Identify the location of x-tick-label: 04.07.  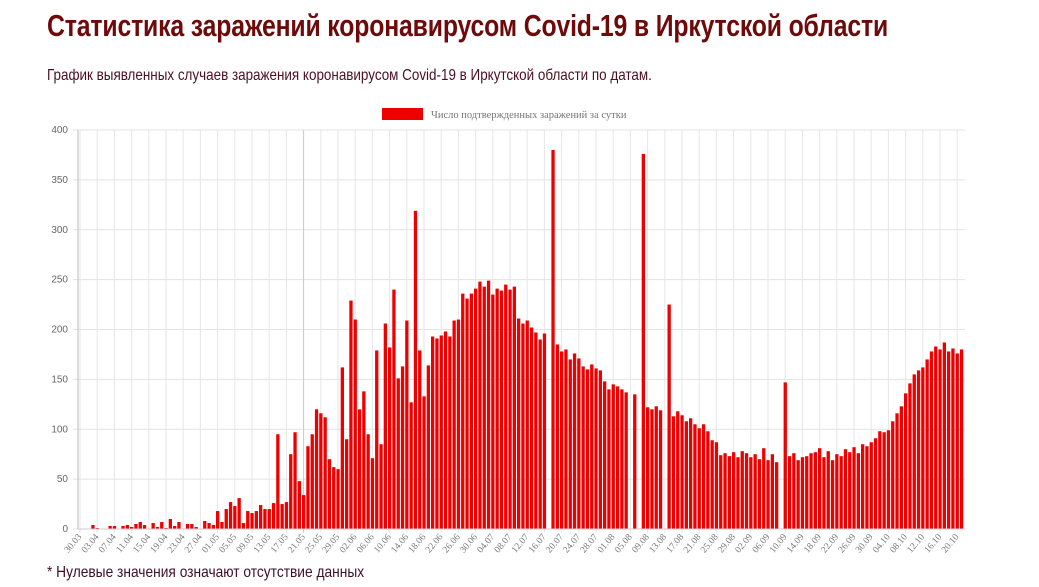
(487, 543).